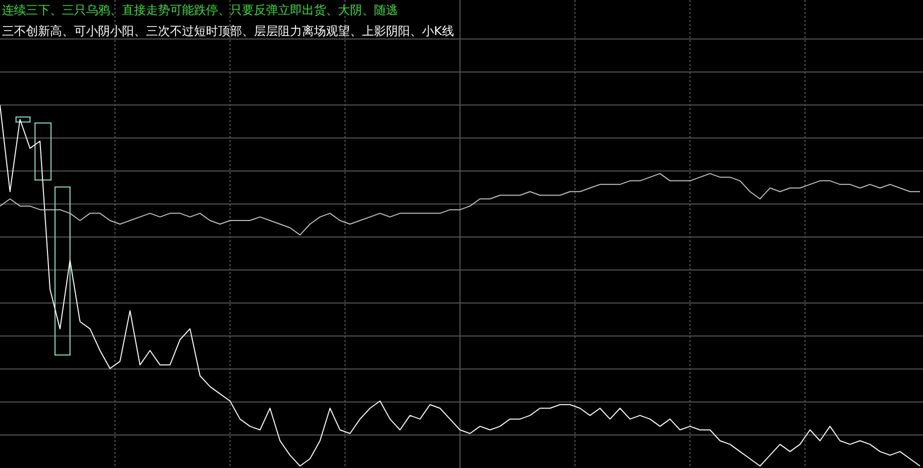 The image size is (923, 468). What do you see at coordinates (228, 31) in the screenshot?
I see `text: 三不创新高、可小阴小阳、三次不过短时顶部、层层阻力离场观望、上影阴阳、小K线` at bounding box center [228, 31].